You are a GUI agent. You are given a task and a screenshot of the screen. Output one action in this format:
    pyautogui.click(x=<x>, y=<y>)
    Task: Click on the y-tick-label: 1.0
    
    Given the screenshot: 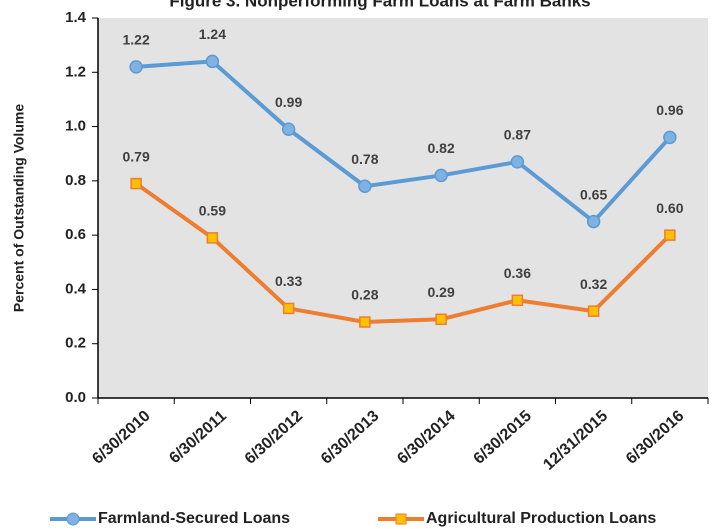 What is the action you would take?
    pyautogui.click(x=75, y=126)
    